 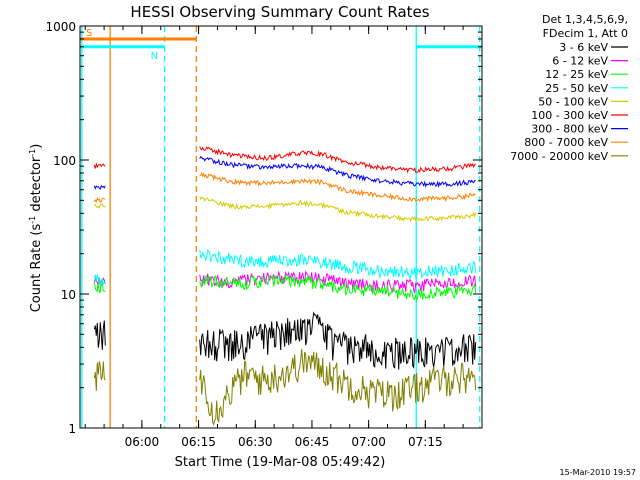 I want to click on legend-label-4: 25 - 50 keV, so click(x=576, y=88).